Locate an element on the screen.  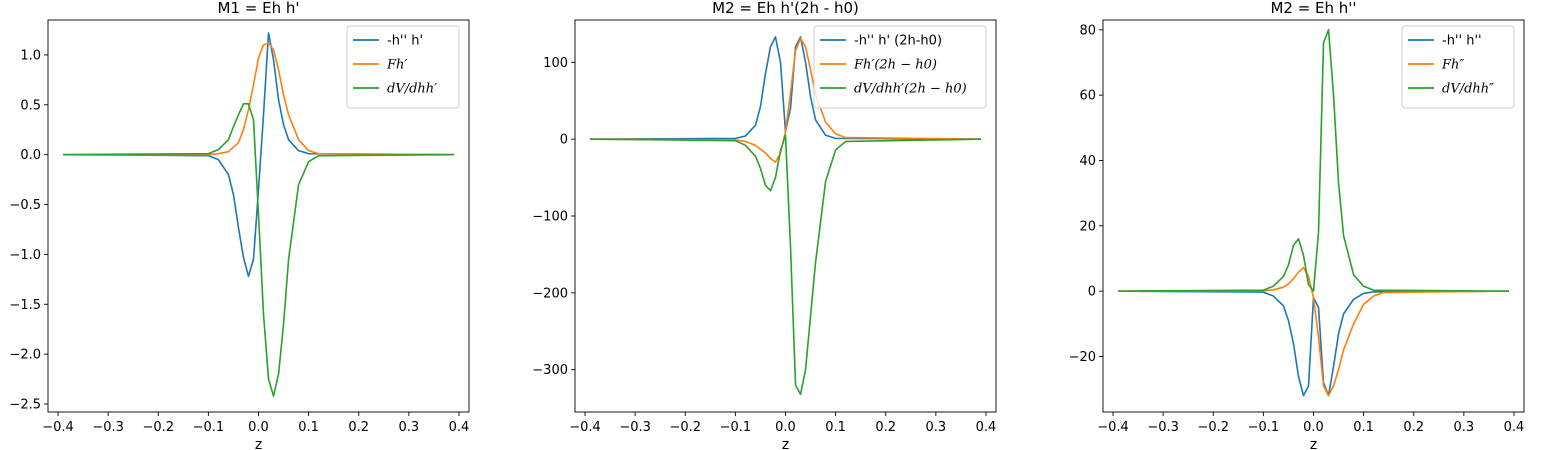
y-tick-label: −2.5 is located at coordinates (25, 405).